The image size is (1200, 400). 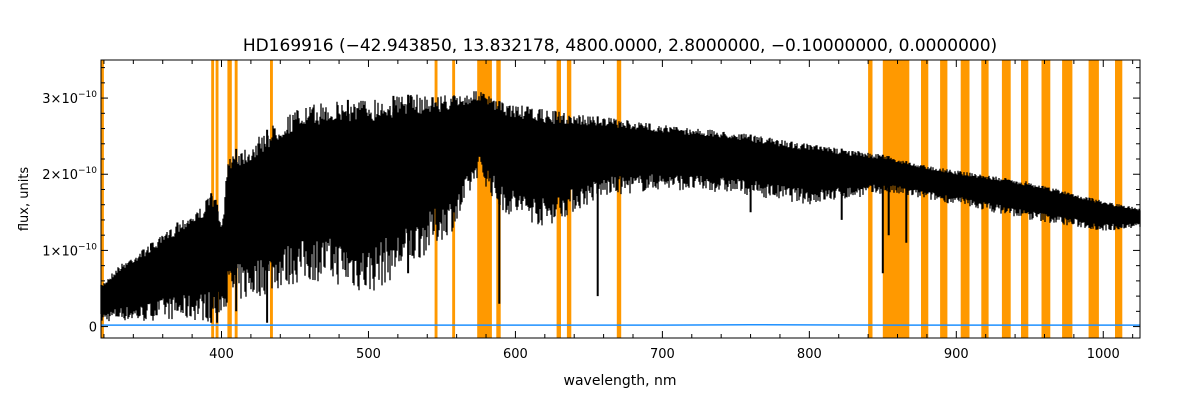 I want to click on x-tick-label: 500, so click(x=368, y=354).